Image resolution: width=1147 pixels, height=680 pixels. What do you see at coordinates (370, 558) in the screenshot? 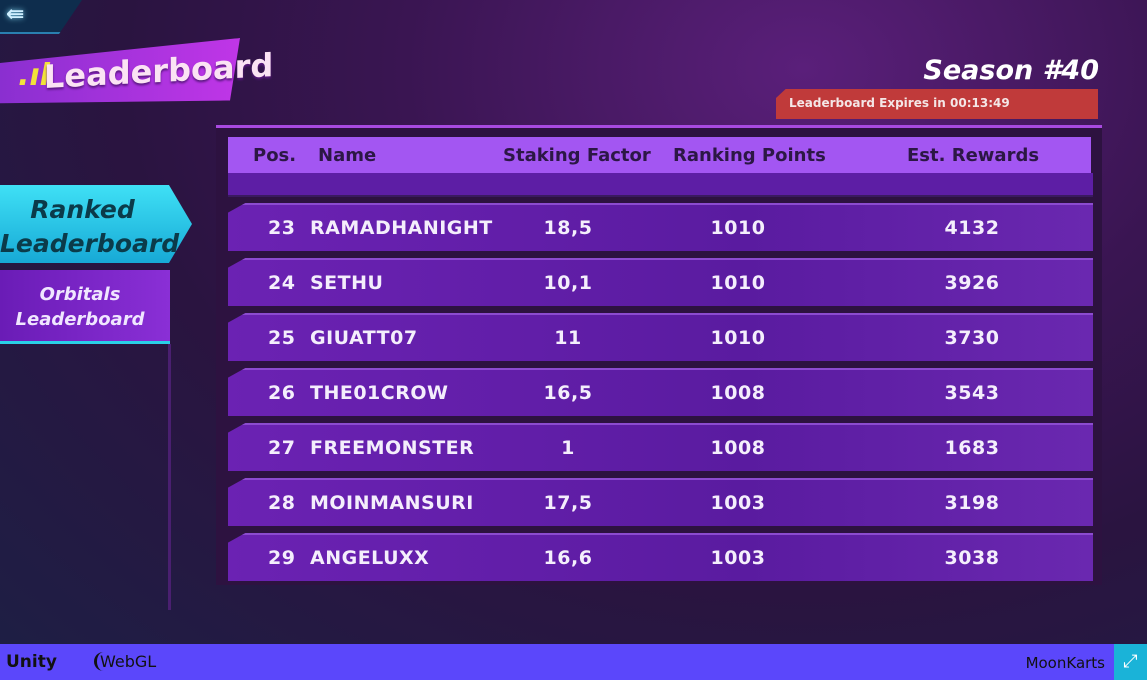
I see `cell-name: ANGELUXX` at bounding box center [370, 558].